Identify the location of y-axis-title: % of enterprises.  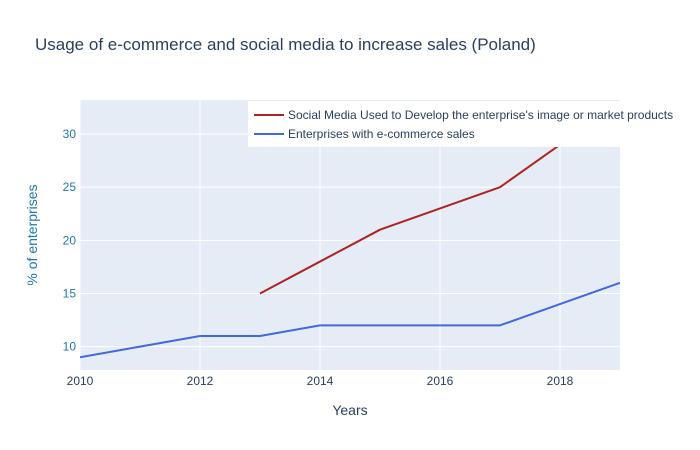
(32, 234).